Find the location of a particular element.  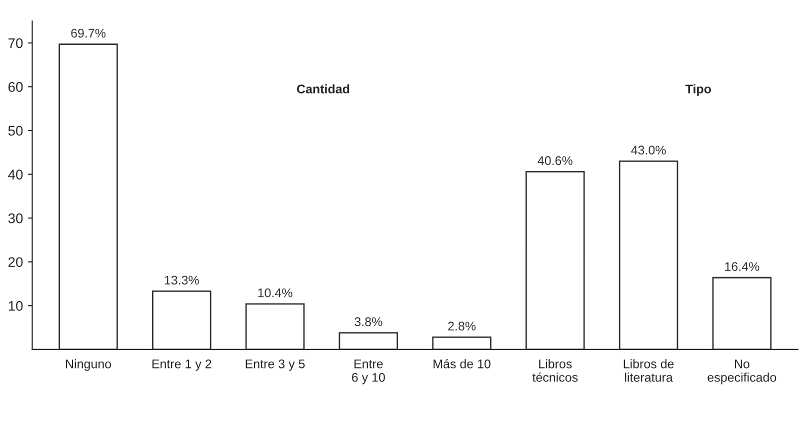

data-label: 13.3% is located at coordinates (181, 280).